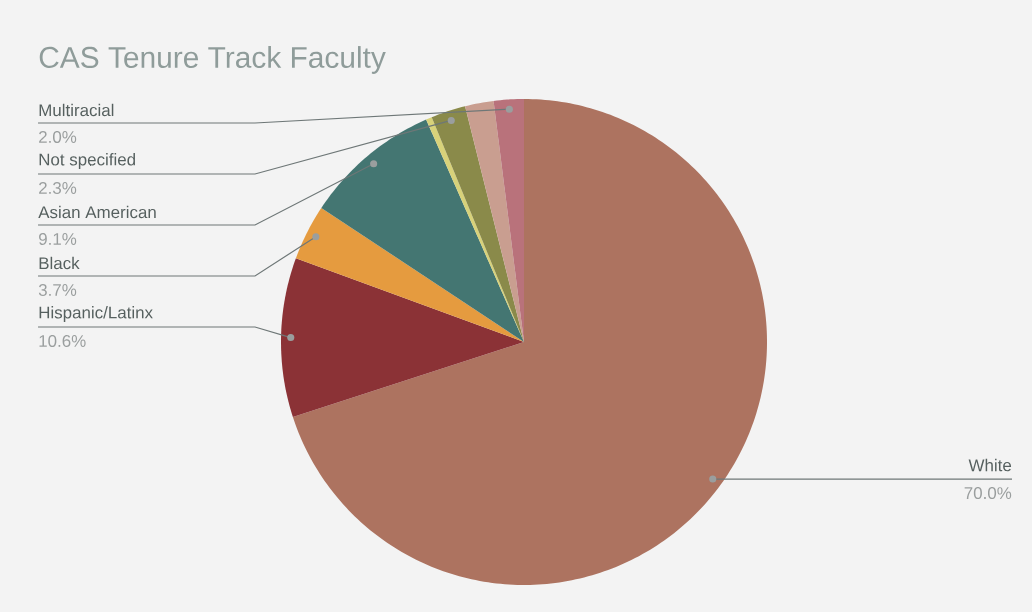  Describe the element at coordinates (58, 238) in the screenshot. I see `data-label: 9.1%` at that location.